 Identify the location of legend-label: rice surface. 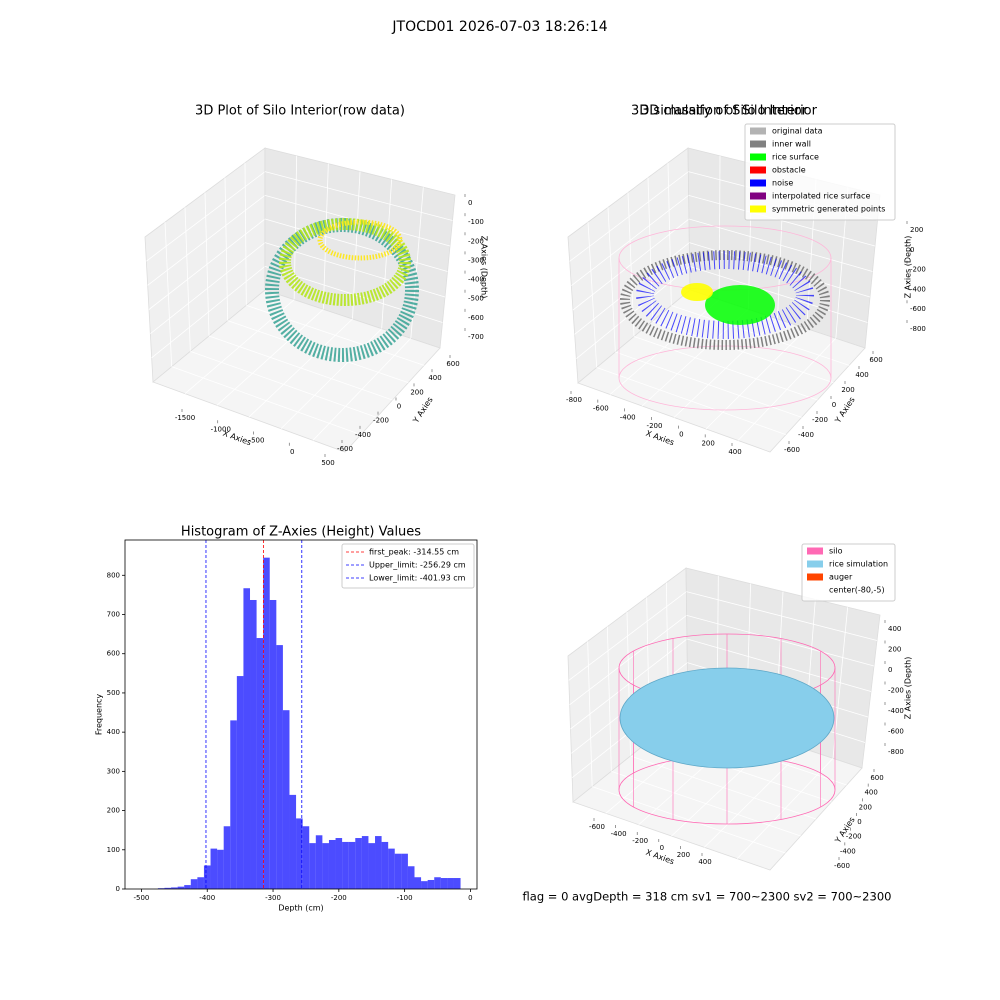
(795, 157).